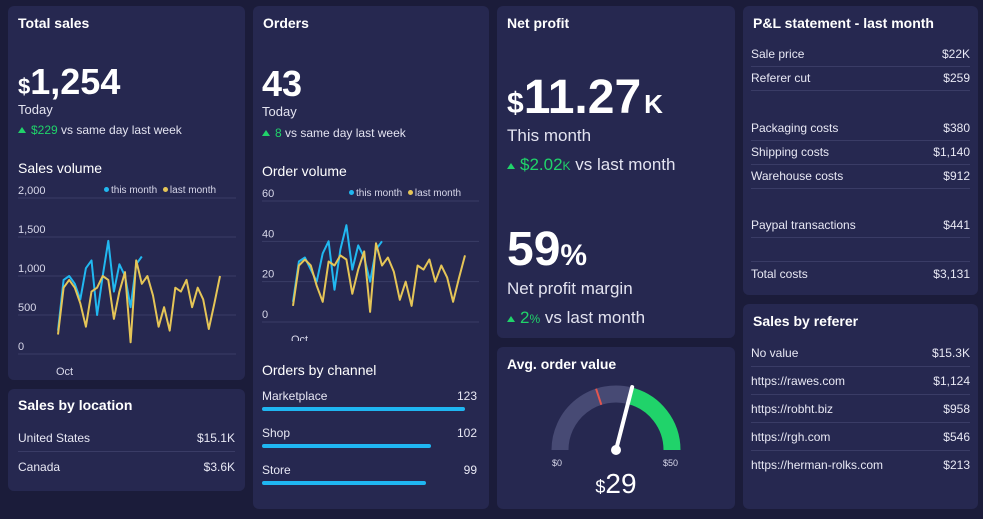 This screenshot has height=519, width=983. What do you see at coordinates (276, 470) in the screenshot?
I see `channel-label: Store` at bounding box center [276, 470].